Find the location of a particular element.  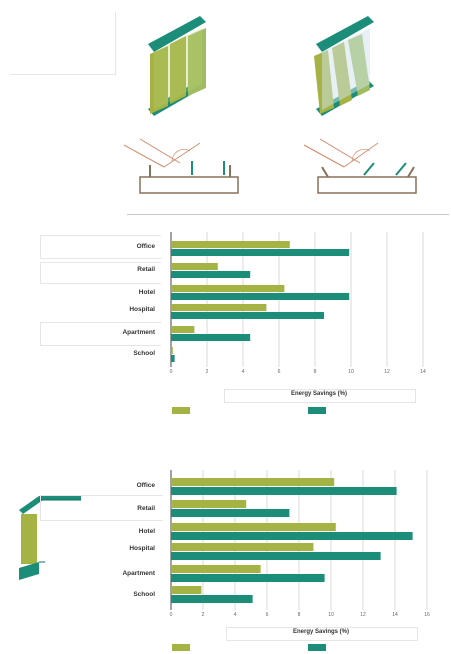

angled-fins-window-icon is located at coordinates (344, 66).